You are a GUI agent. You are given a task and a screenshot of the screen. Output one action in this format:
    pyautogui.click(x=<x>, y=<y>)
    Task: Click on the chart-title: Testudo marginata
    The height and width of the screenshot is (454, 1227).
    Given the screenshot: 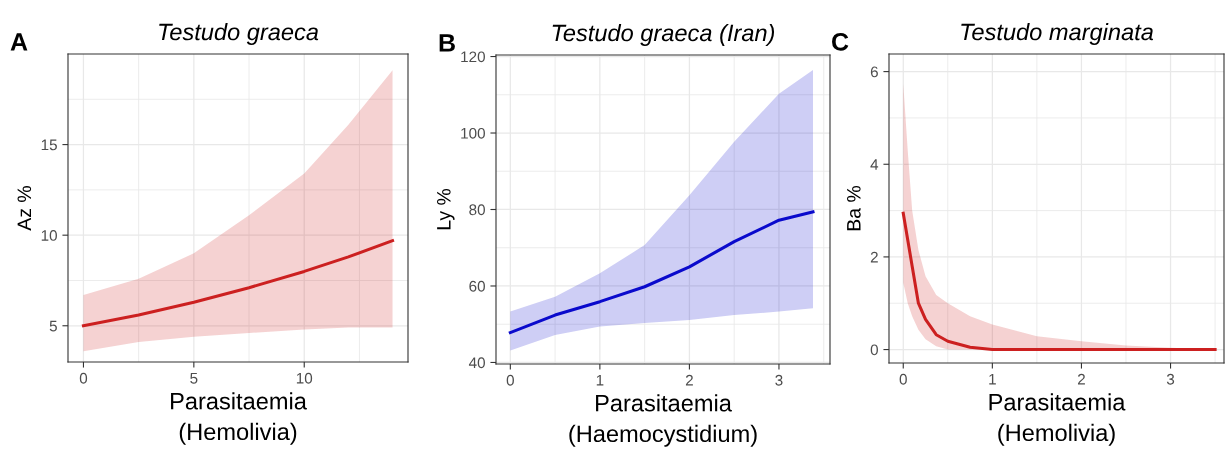 What is the action you would take?
    pyautogui.click(x=1057, y=34)
    